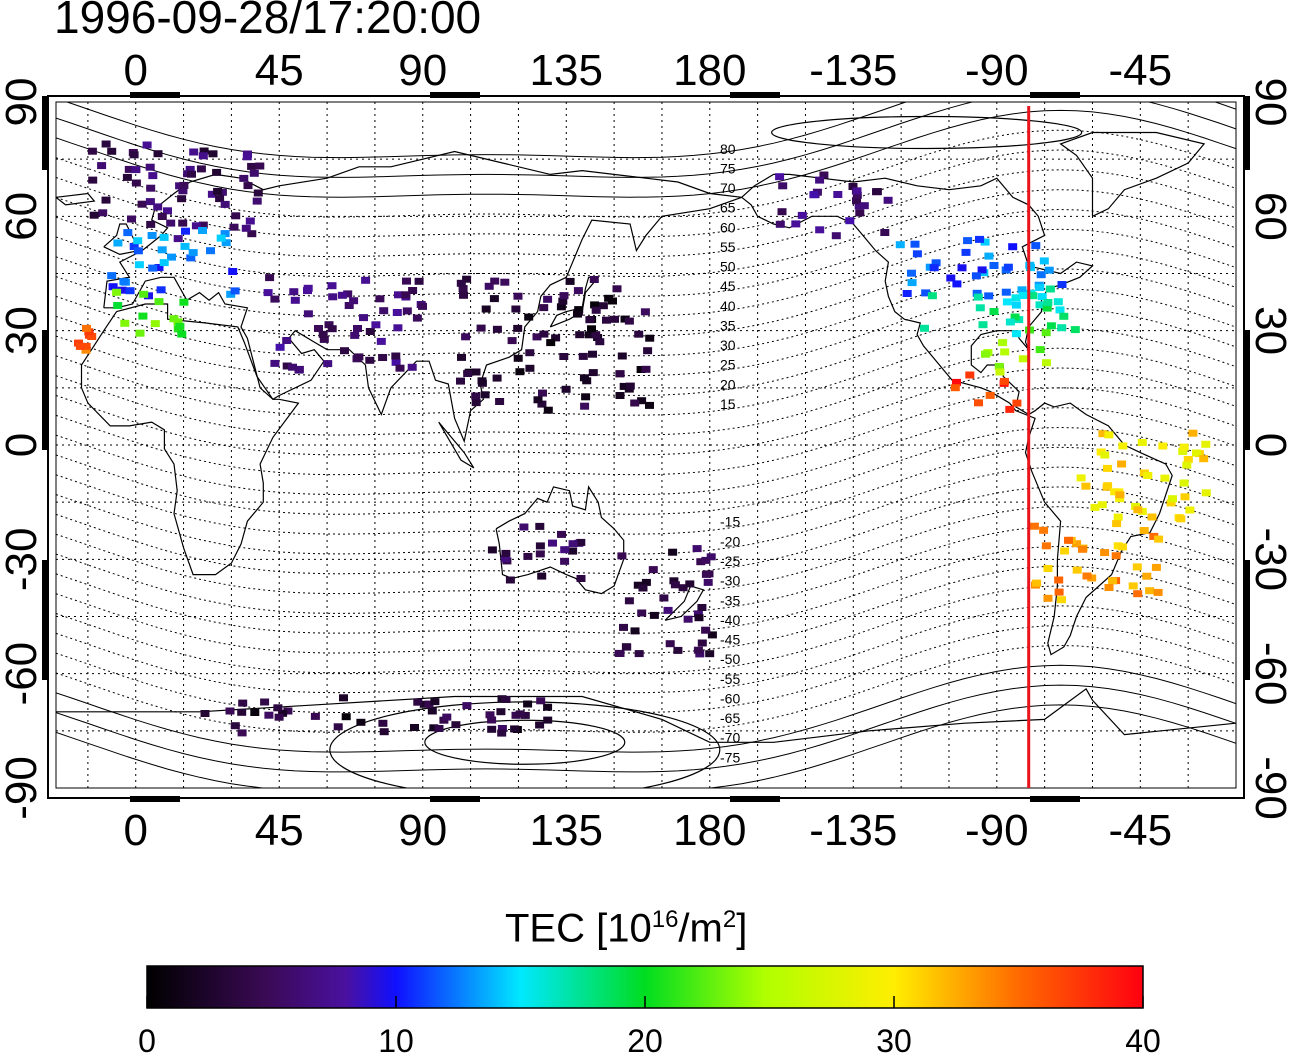 The image size is (1292, 1057). I want to click on colorbar-tick-label: 0, so click(147, 1040).